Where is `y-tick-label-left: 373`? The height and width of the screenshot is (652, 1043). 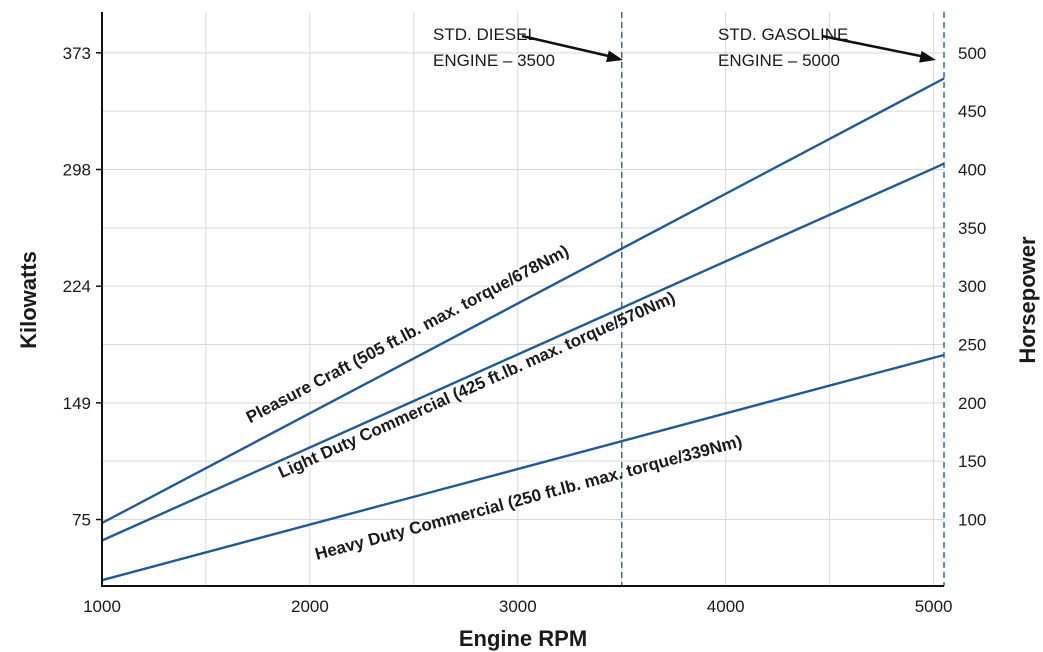
y-tick-label-left: 373 is located at coordinates (77, 53).